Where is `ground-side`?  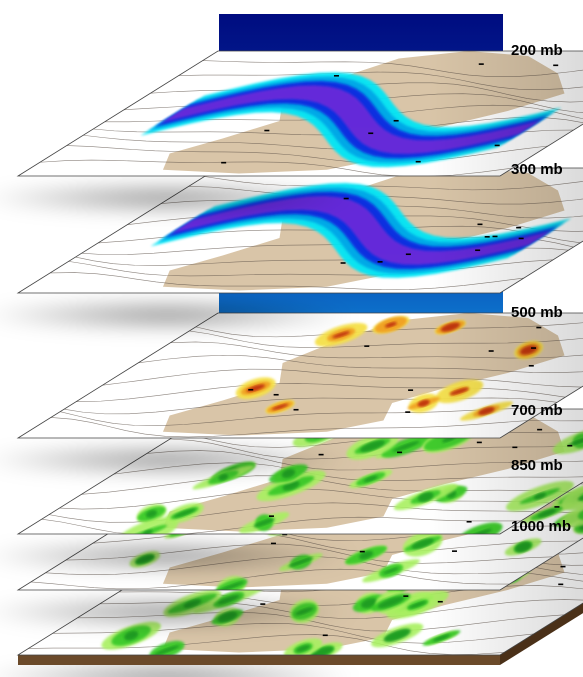 ground-side is located at coordinates (541, 634).